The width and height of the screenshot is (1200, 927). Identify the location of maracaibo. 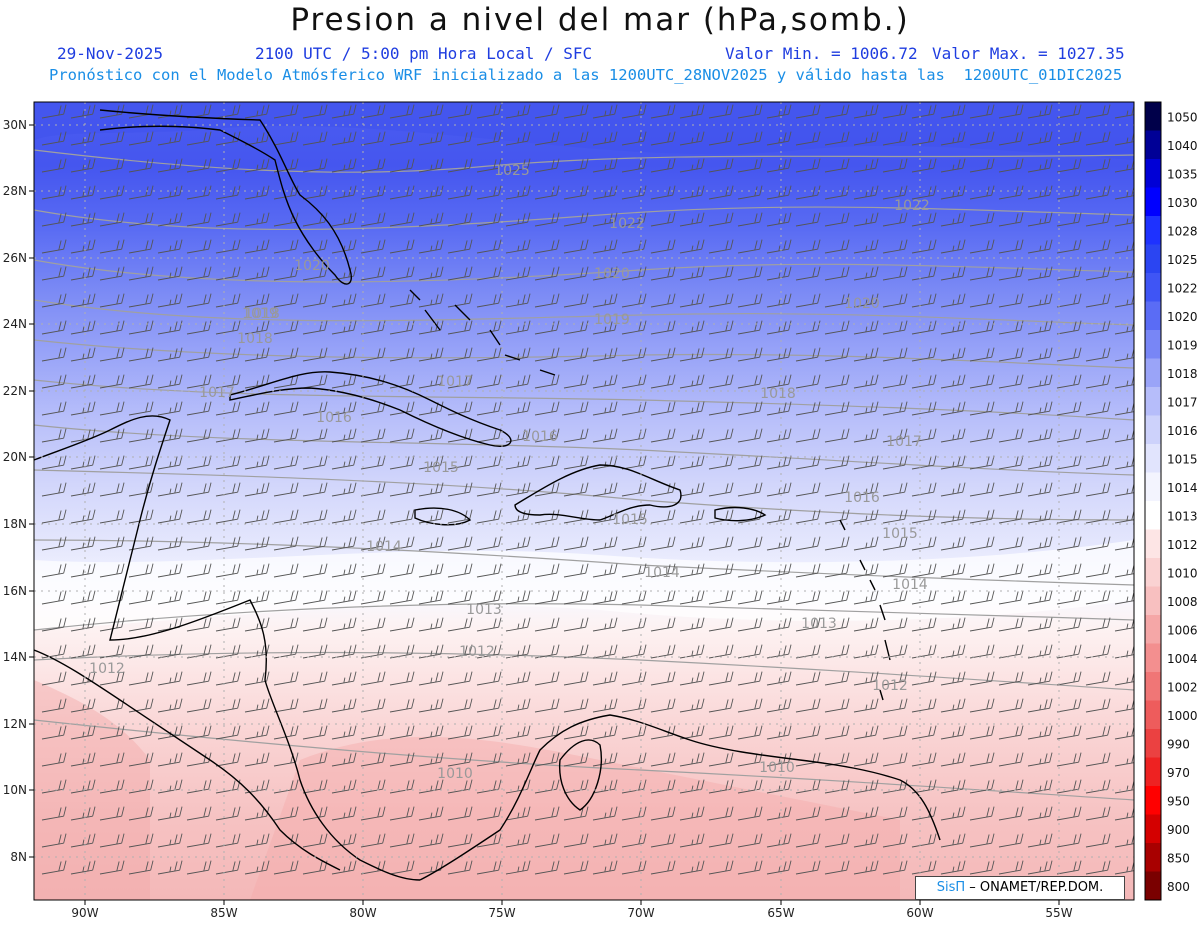
(580, 775).